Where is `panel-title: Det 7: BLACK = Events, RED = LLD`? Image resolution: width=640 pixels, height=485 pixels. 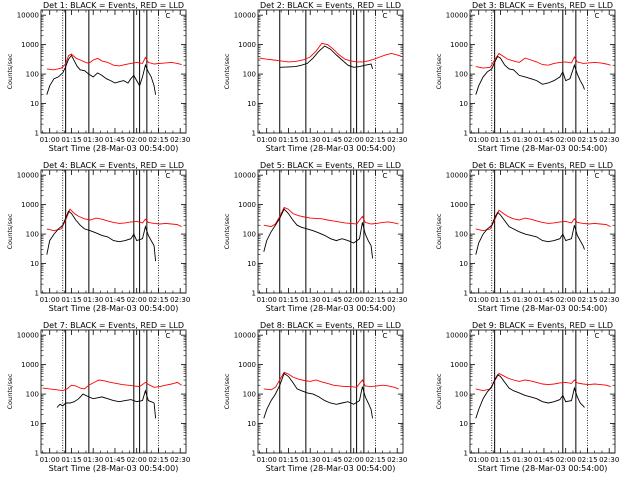
panel-title: Det 7: BLACK = Events, RED = LLD is located at coordinates (113, 325).